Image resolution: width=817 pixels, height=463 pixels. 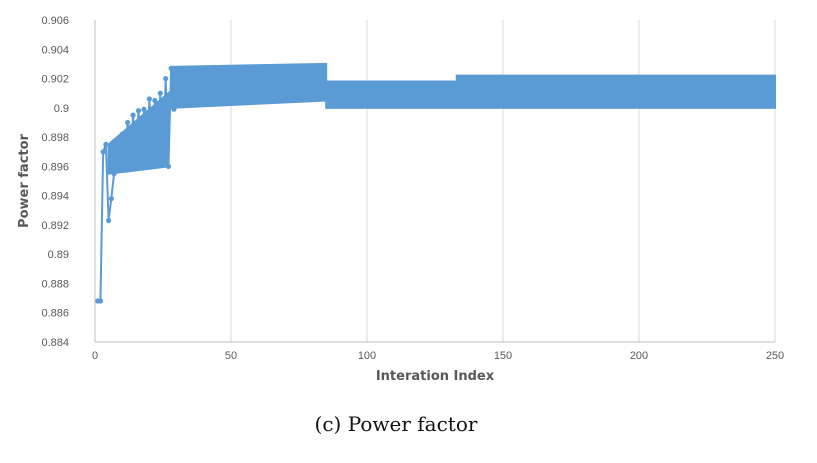 What do you see at coordinates (639, 356) in the screenshot?
I see `x-tick-label: 200` at bounding box center [639, 356].